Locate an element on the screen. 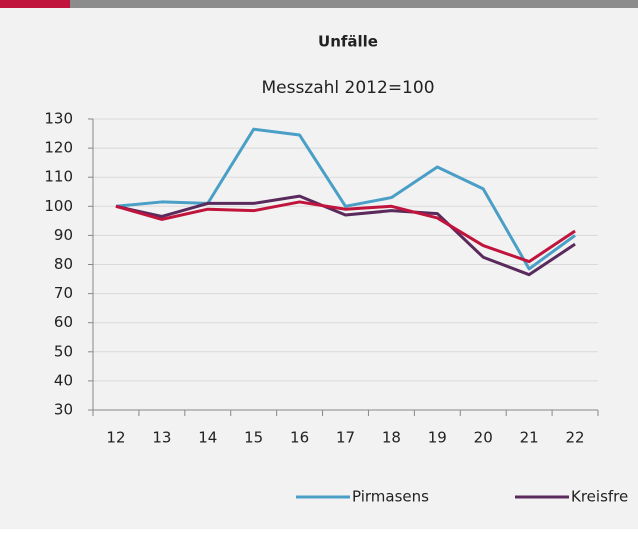  y-tick-label: 80 is located at coordinates (63, 264).